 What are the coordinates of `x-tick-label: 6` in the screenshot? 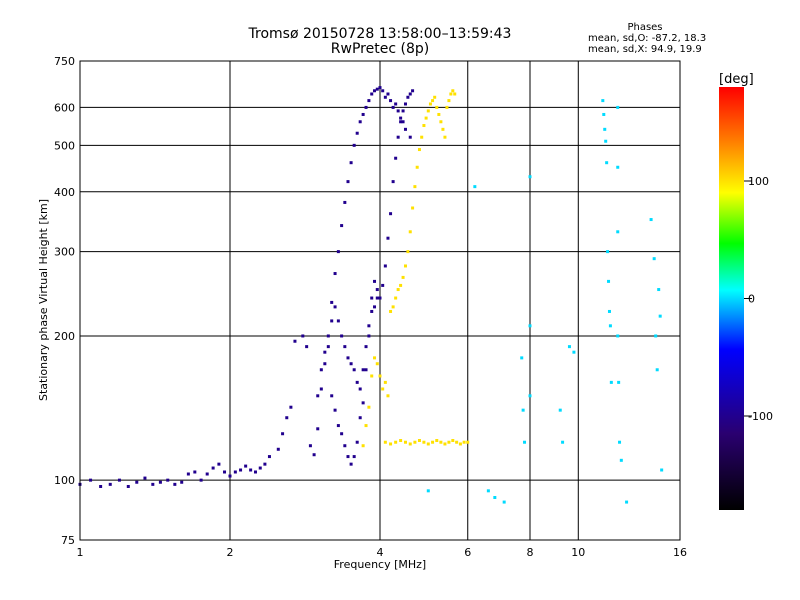 It's located at (467, 552).